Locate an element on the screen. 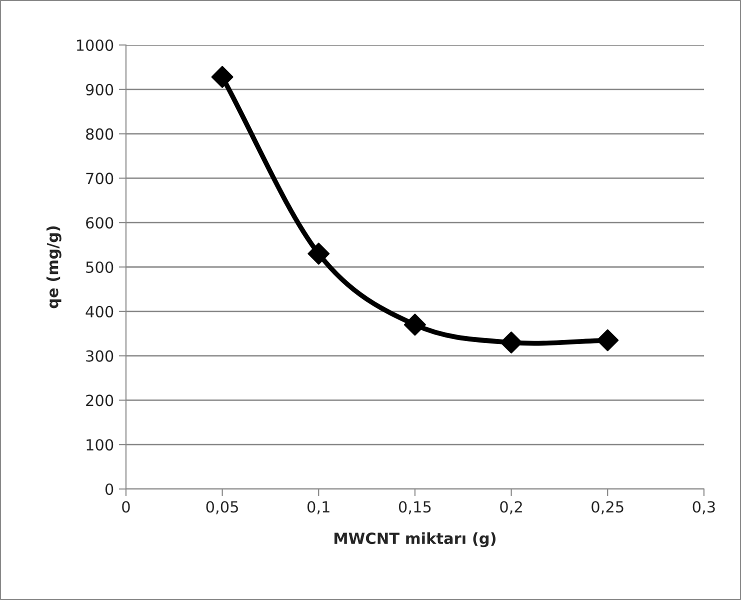  y-tick-label: 700 is located at coordinates (100, 178).